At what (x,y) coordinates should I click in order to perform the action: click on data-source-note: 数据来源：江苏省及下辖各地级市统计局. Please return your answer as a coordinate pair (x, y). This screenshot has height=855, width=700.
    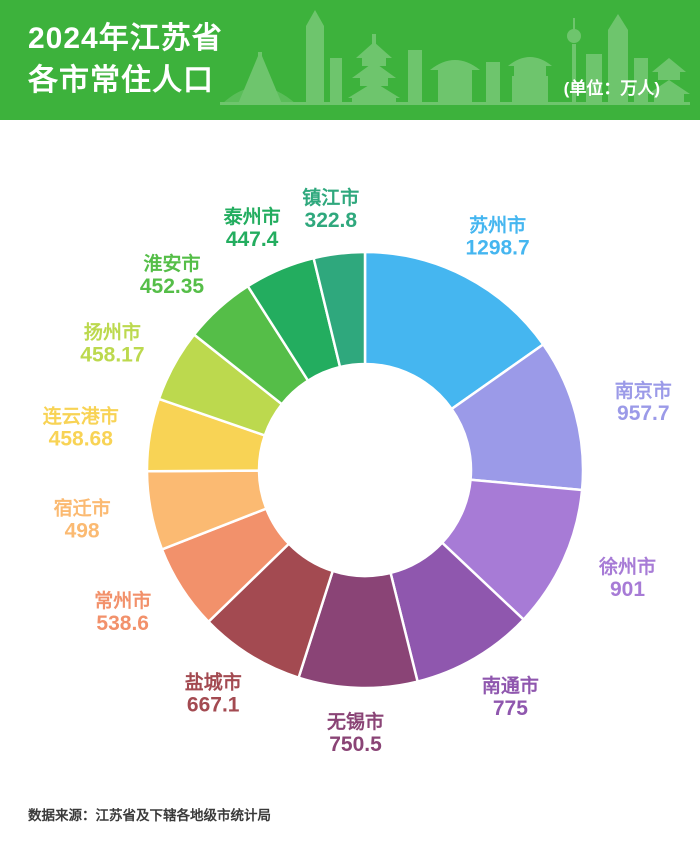
    Looking at the image, I should click on (149, 815).